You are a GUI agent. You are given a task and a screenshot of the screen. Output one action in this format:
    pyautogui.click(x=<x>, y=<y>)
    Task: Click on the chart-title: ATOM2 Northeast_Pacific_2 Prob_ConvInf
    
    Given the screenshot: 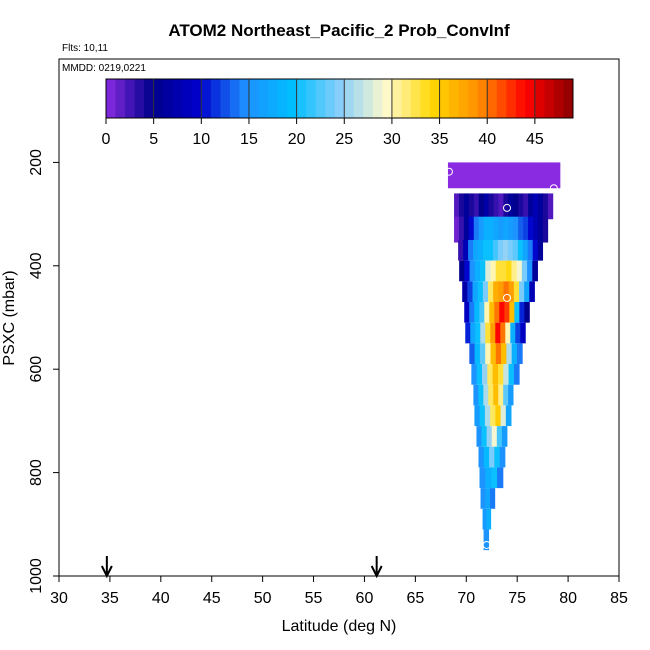 What is the action you would take?
    pyautogui.click(x=339, y=30)
    